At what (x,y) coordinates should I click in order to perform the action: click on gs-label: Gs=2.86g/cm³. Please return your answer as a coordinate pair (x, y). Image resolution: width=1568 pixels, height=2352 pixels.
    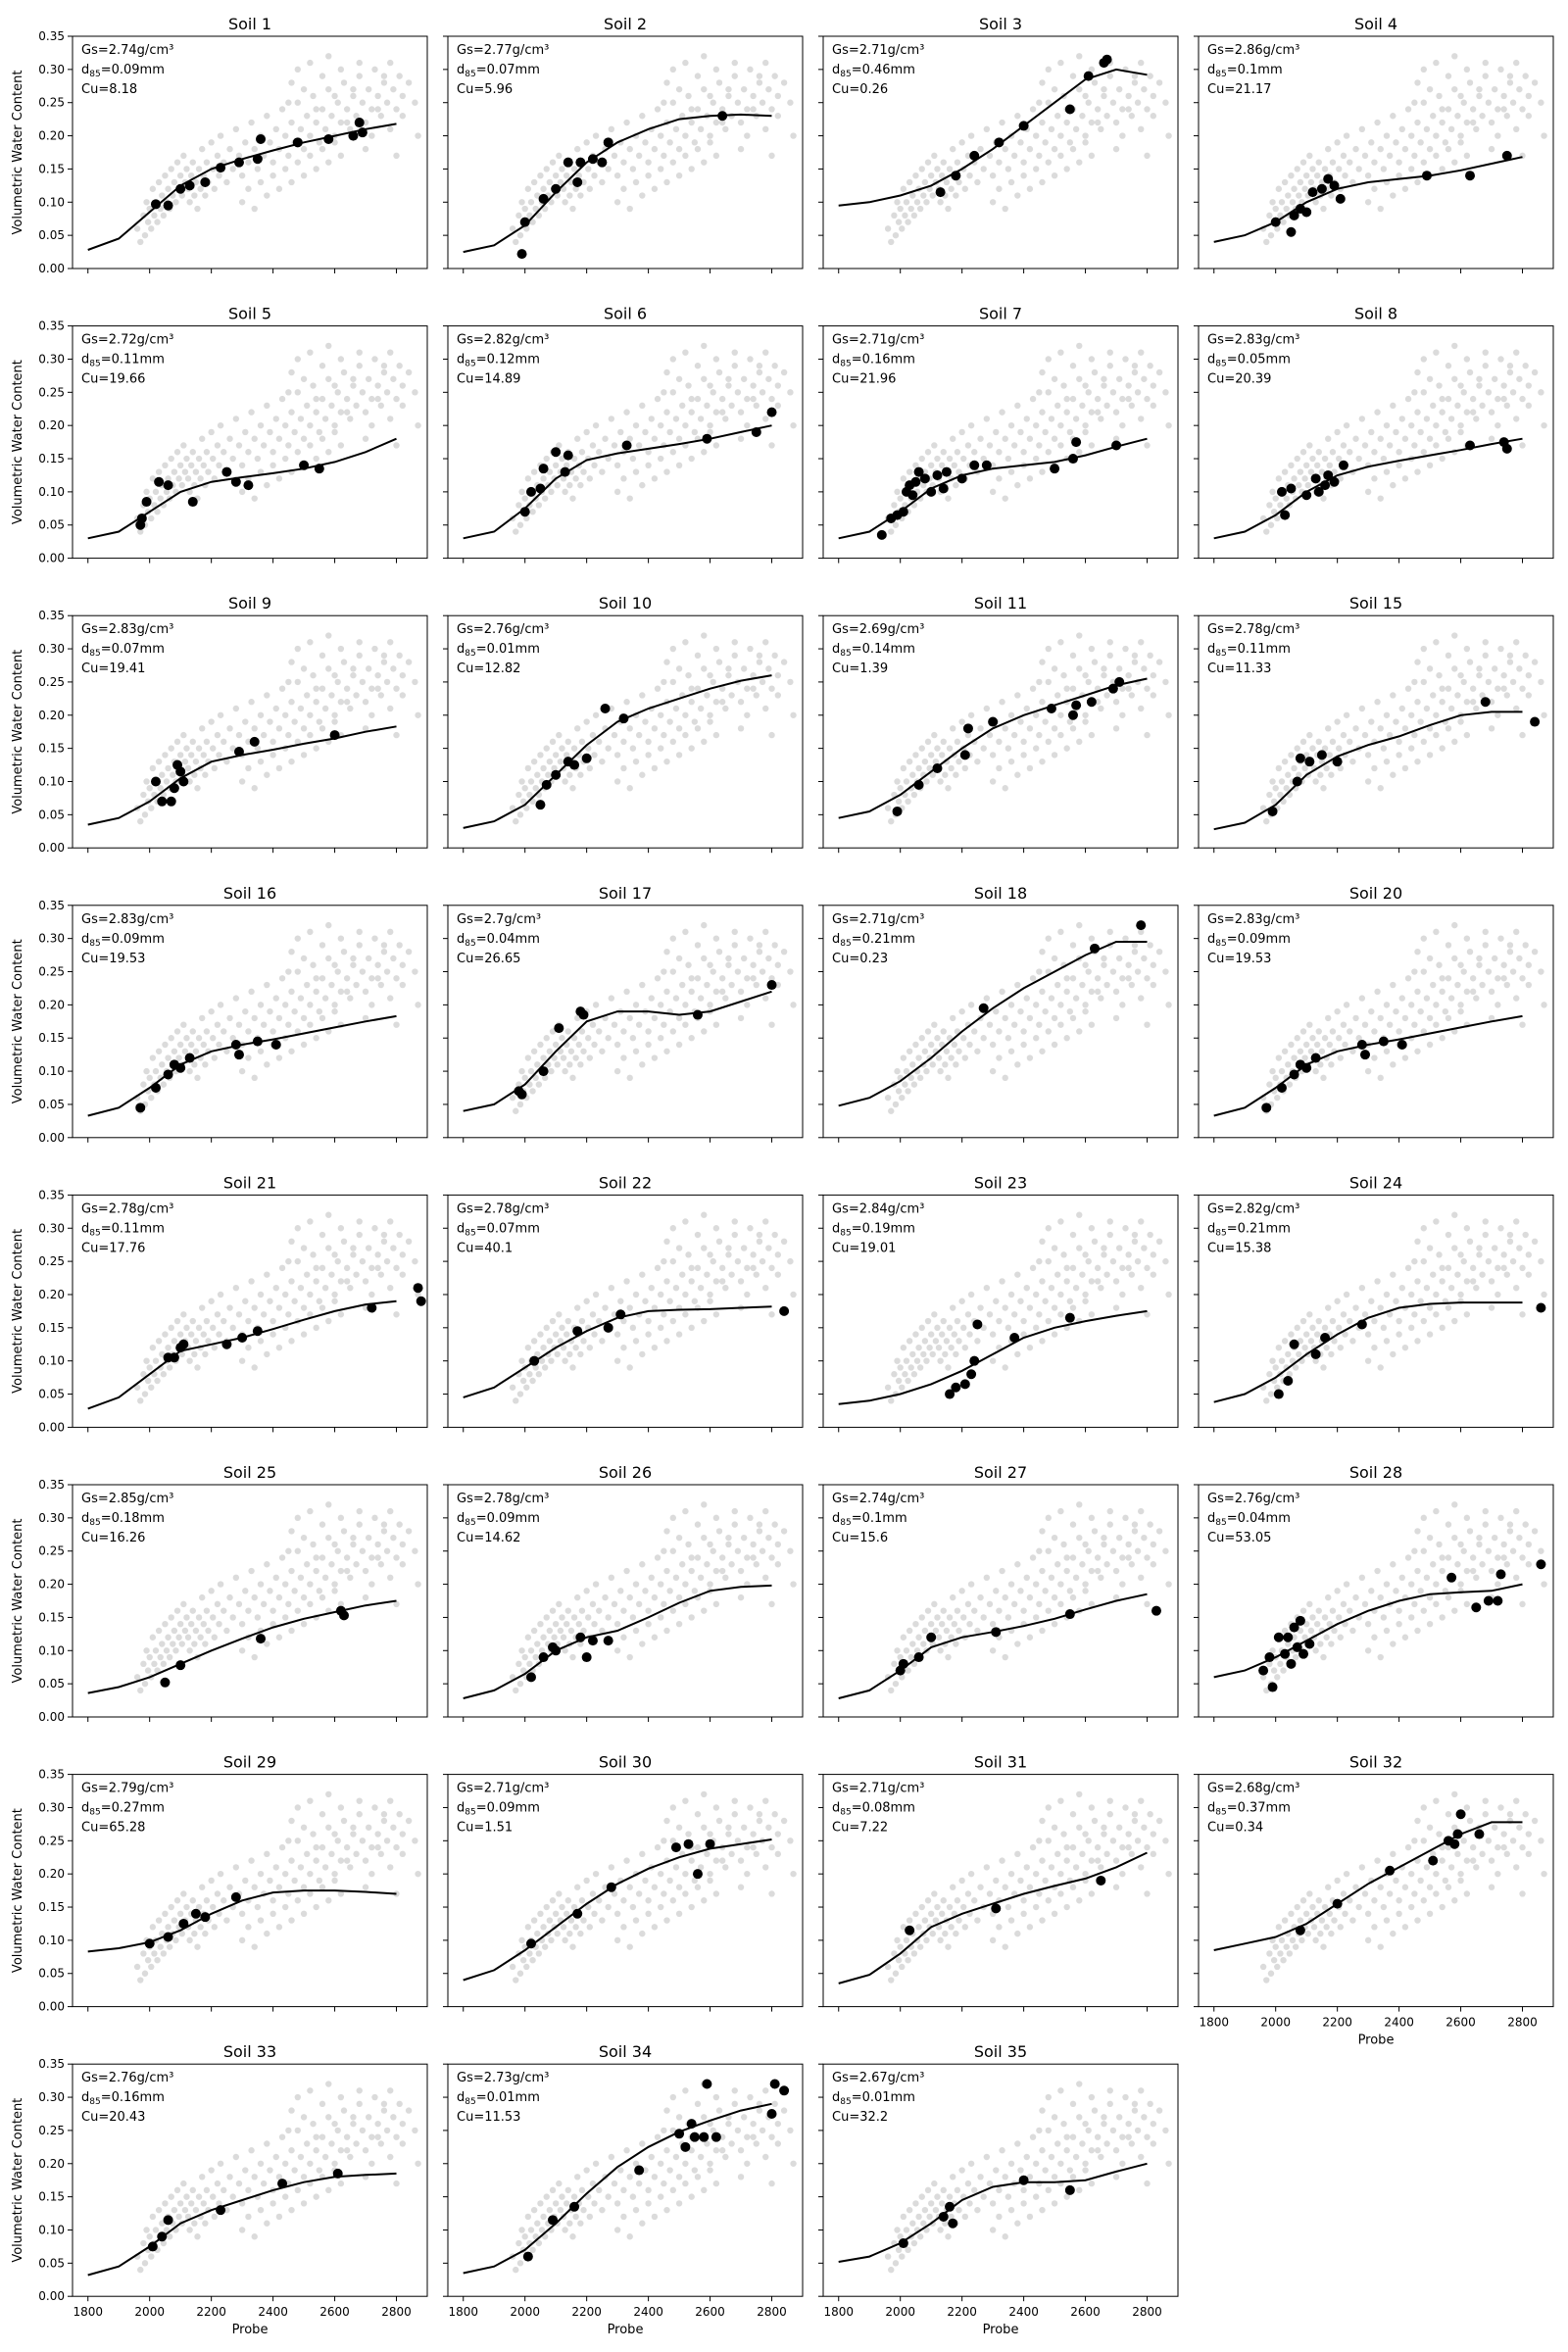
    Looking at the image, I should click on (1253, 50).